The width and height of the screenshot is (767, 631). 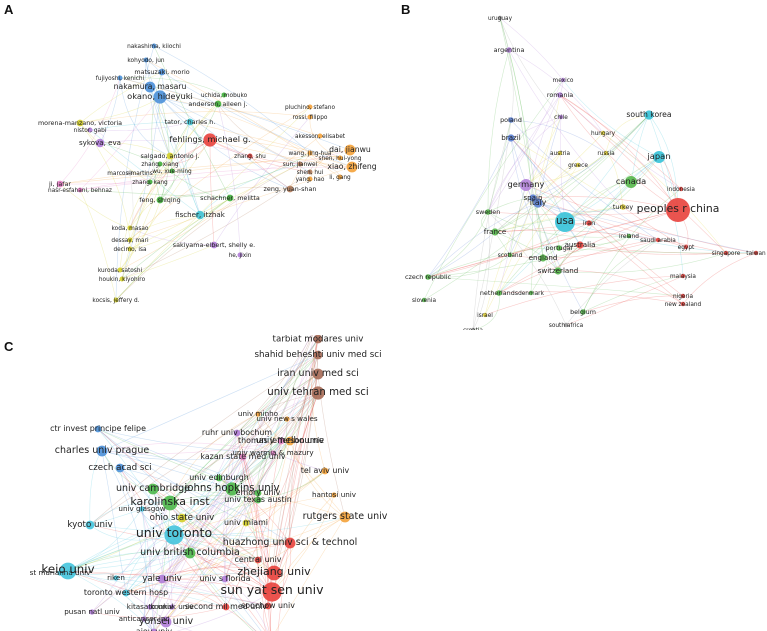 I want to click on node-label: univ minho, so click(x=258, y=413).